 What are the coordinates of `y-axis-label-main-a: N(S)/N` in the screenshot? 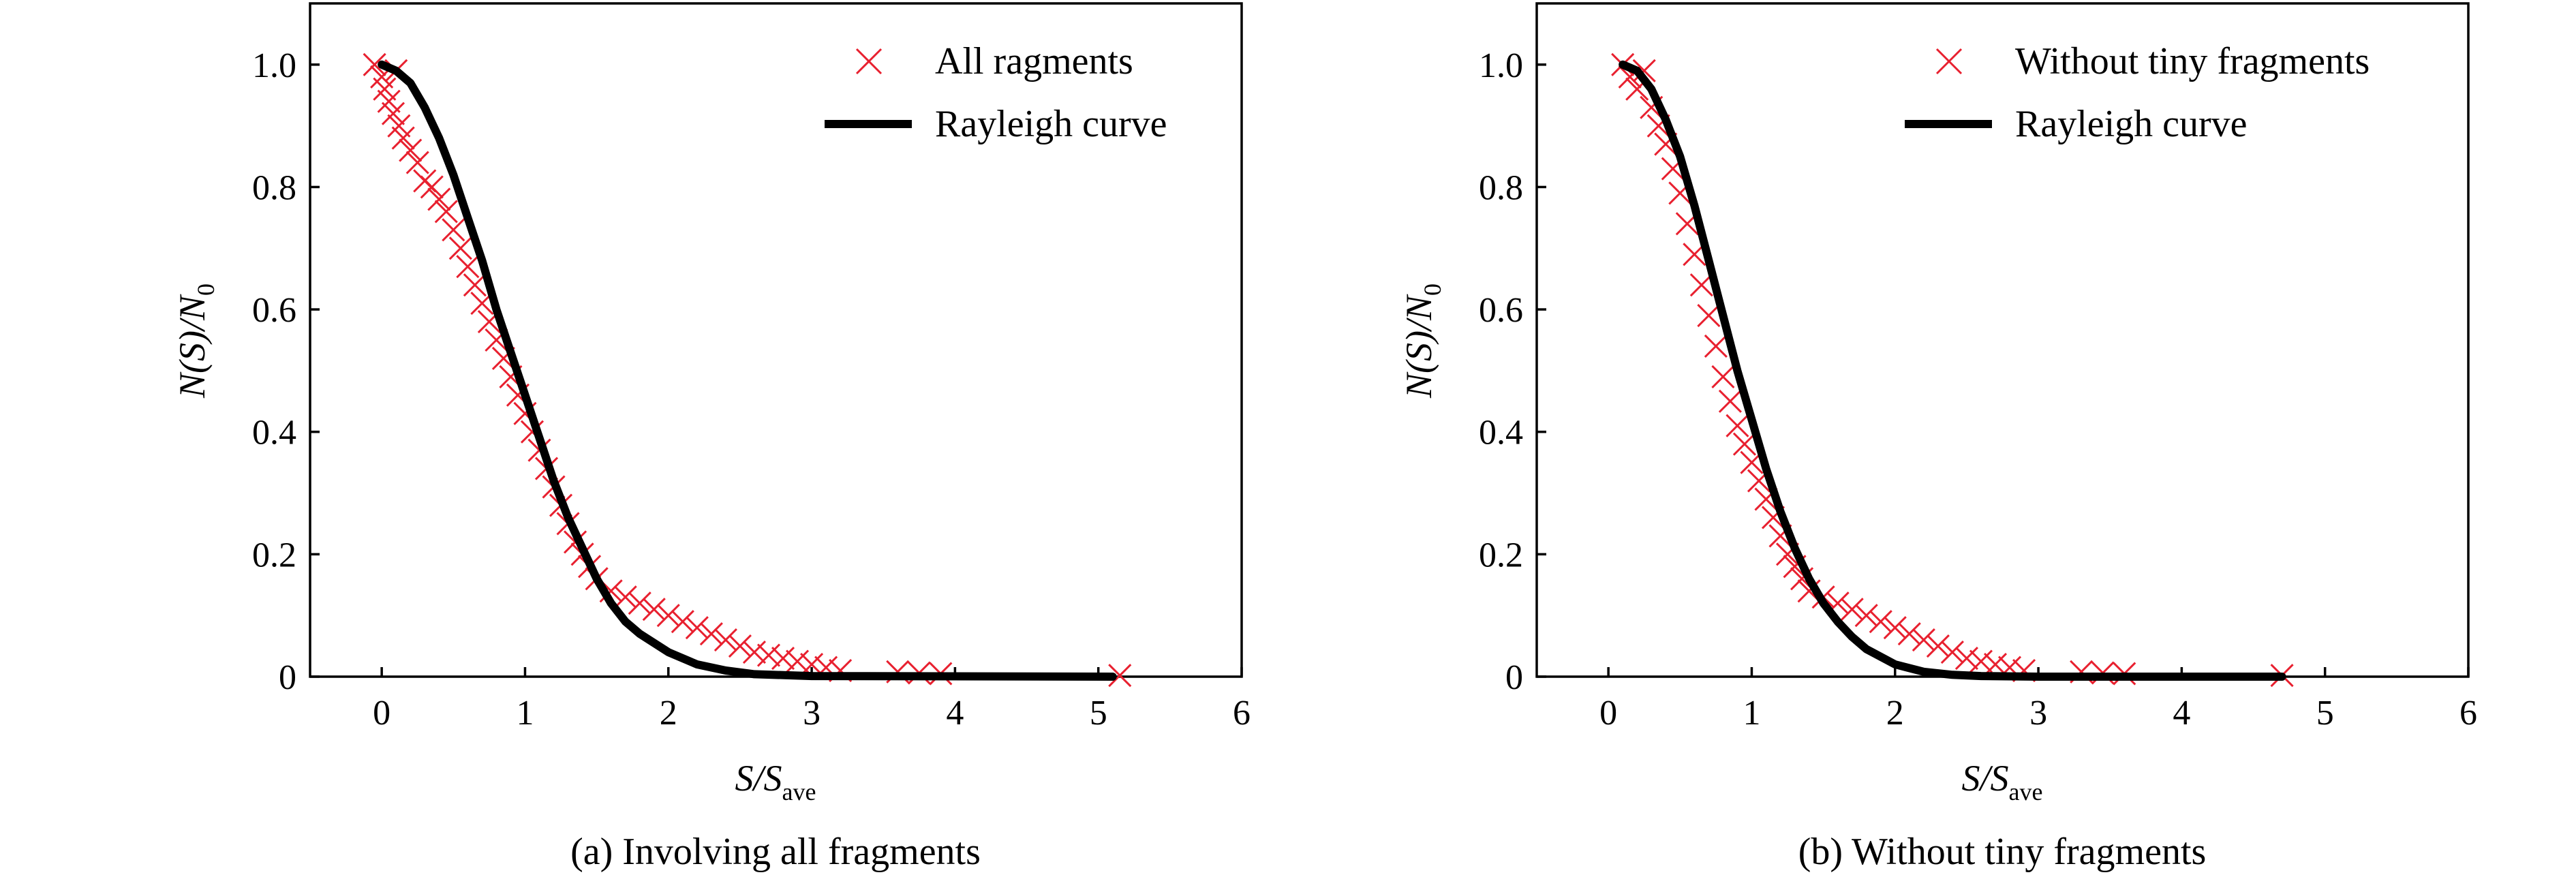 It's located at (193, 346).